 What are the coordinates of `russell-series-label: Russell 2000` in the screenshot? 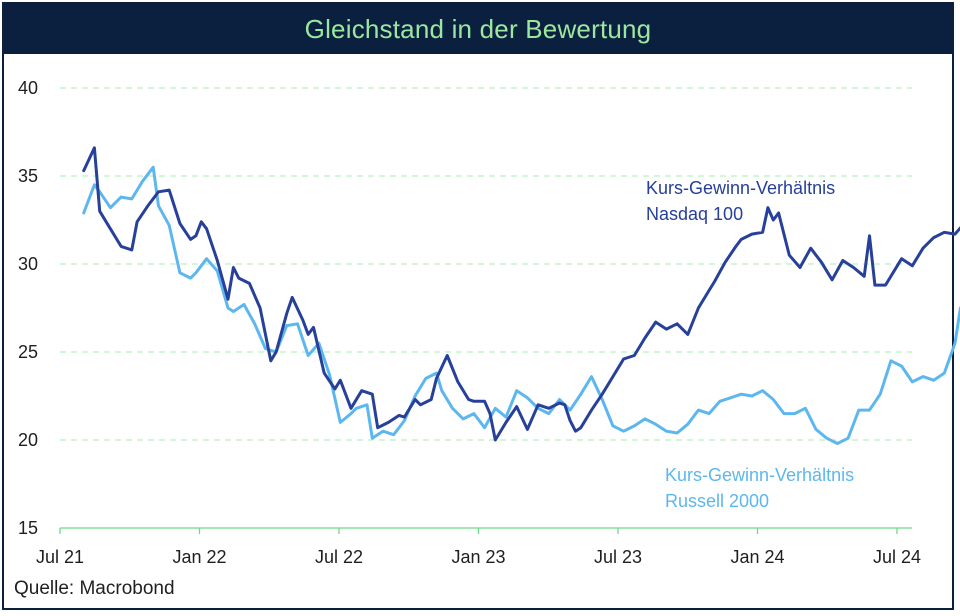 It's located at (717, 501).